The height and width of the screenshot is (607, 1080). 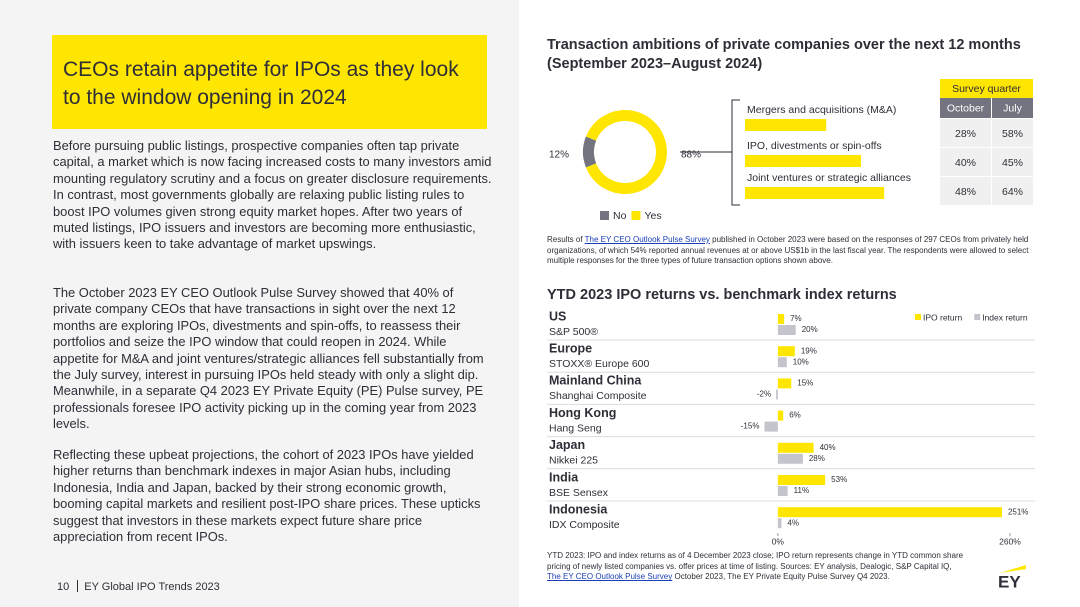 I want to click on logo-text: EY, so click(x=1009, y=581).